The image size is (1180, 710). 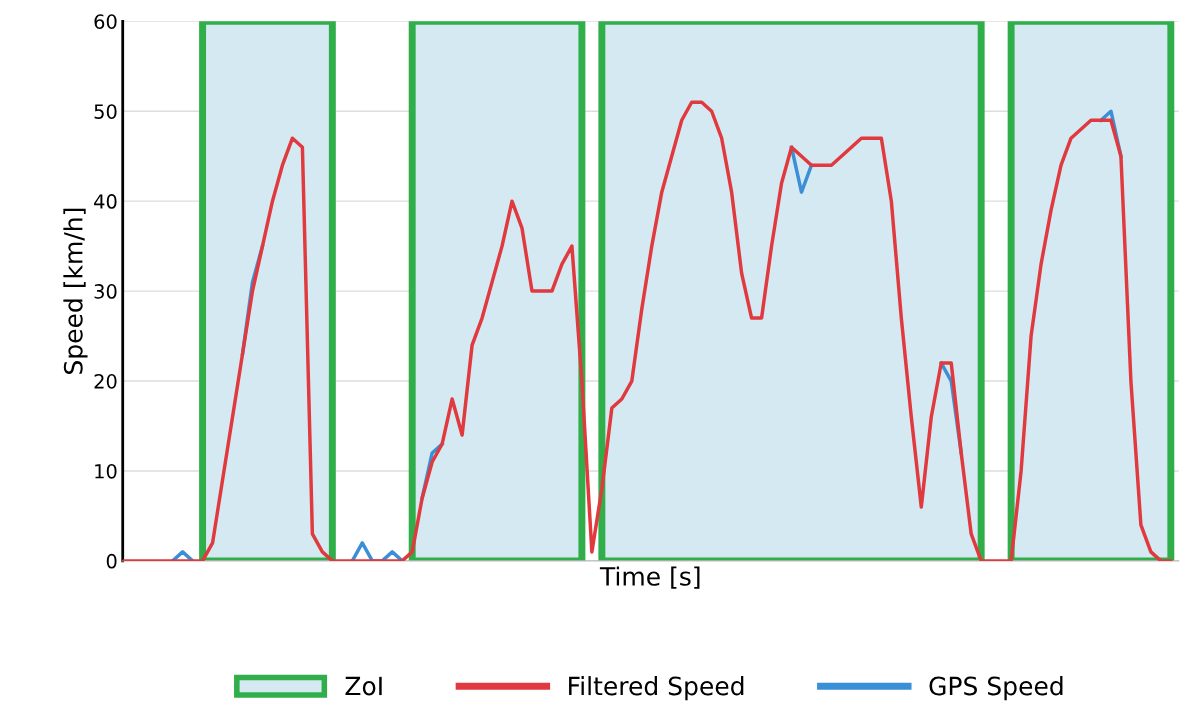 What do you see at coordinates (105, 381) in the screenshot?
I see `y-tick-label: 20` at bounding box center [105, 381].